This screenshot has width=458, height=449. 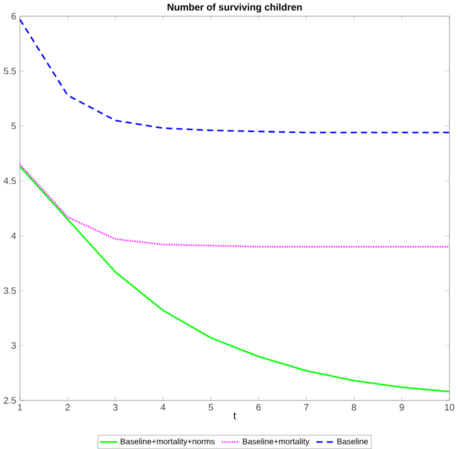 I want to click on x-tick-label: 9, so click(x=402, y=407).